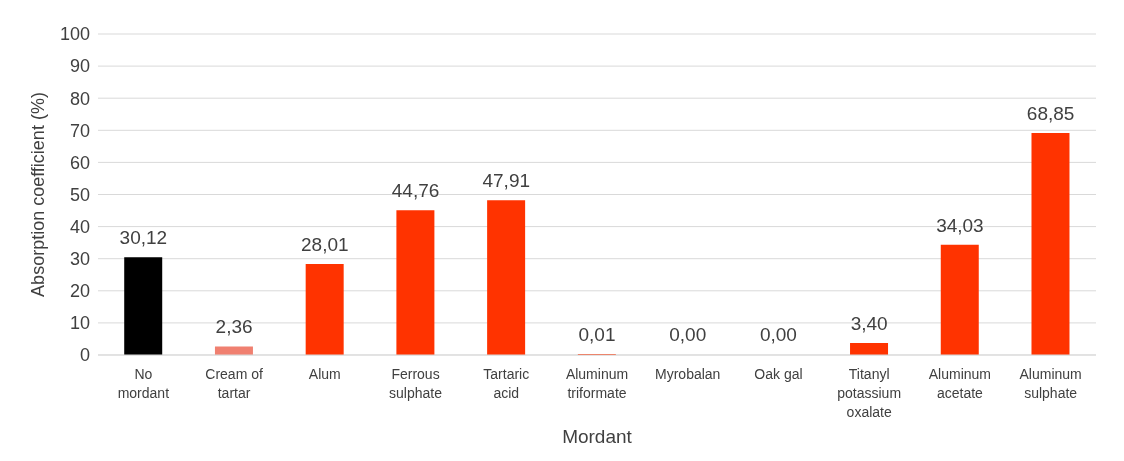 The width and height of the screenshot is (1124, 461). I want to click on x-tick-label: Alum, so click(324, 374).